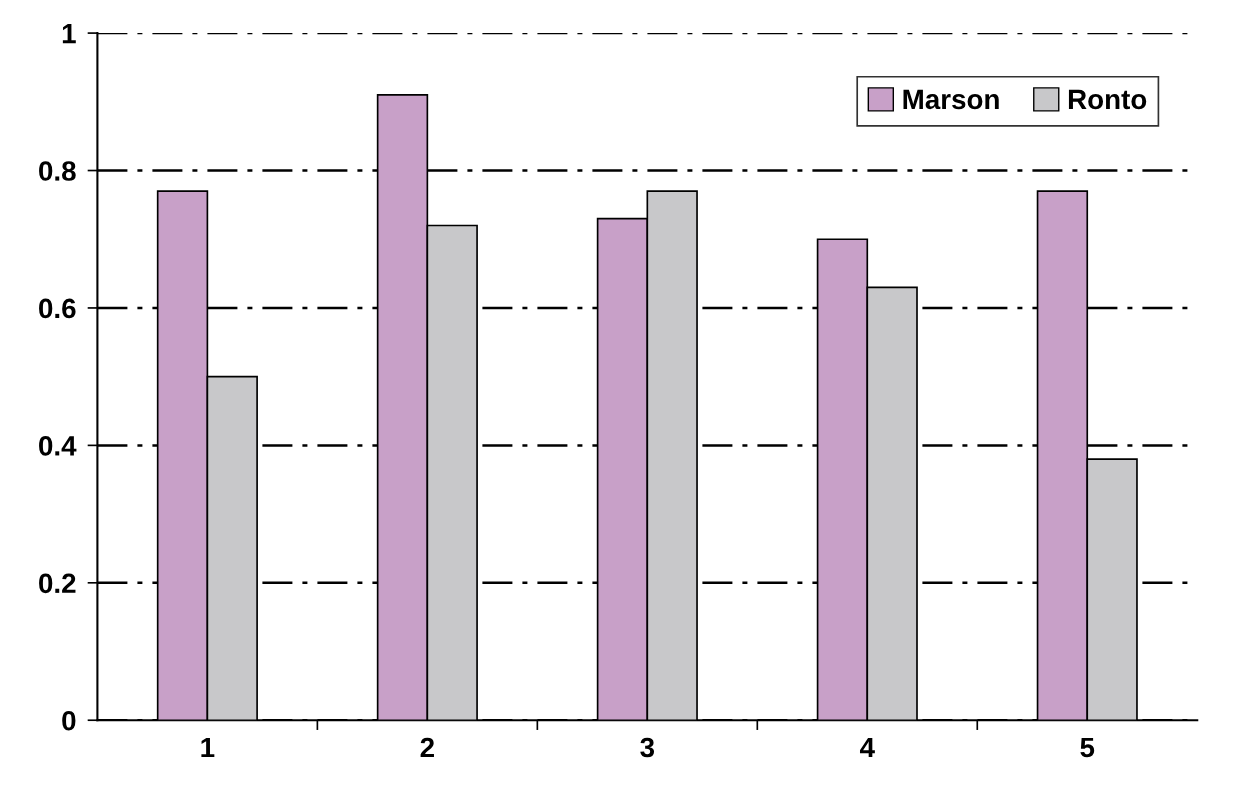  What do you see at coordinates (57, 583) in the screenshot?
I see `y-tick-label: 0.2` at bounding box center [57, 583].